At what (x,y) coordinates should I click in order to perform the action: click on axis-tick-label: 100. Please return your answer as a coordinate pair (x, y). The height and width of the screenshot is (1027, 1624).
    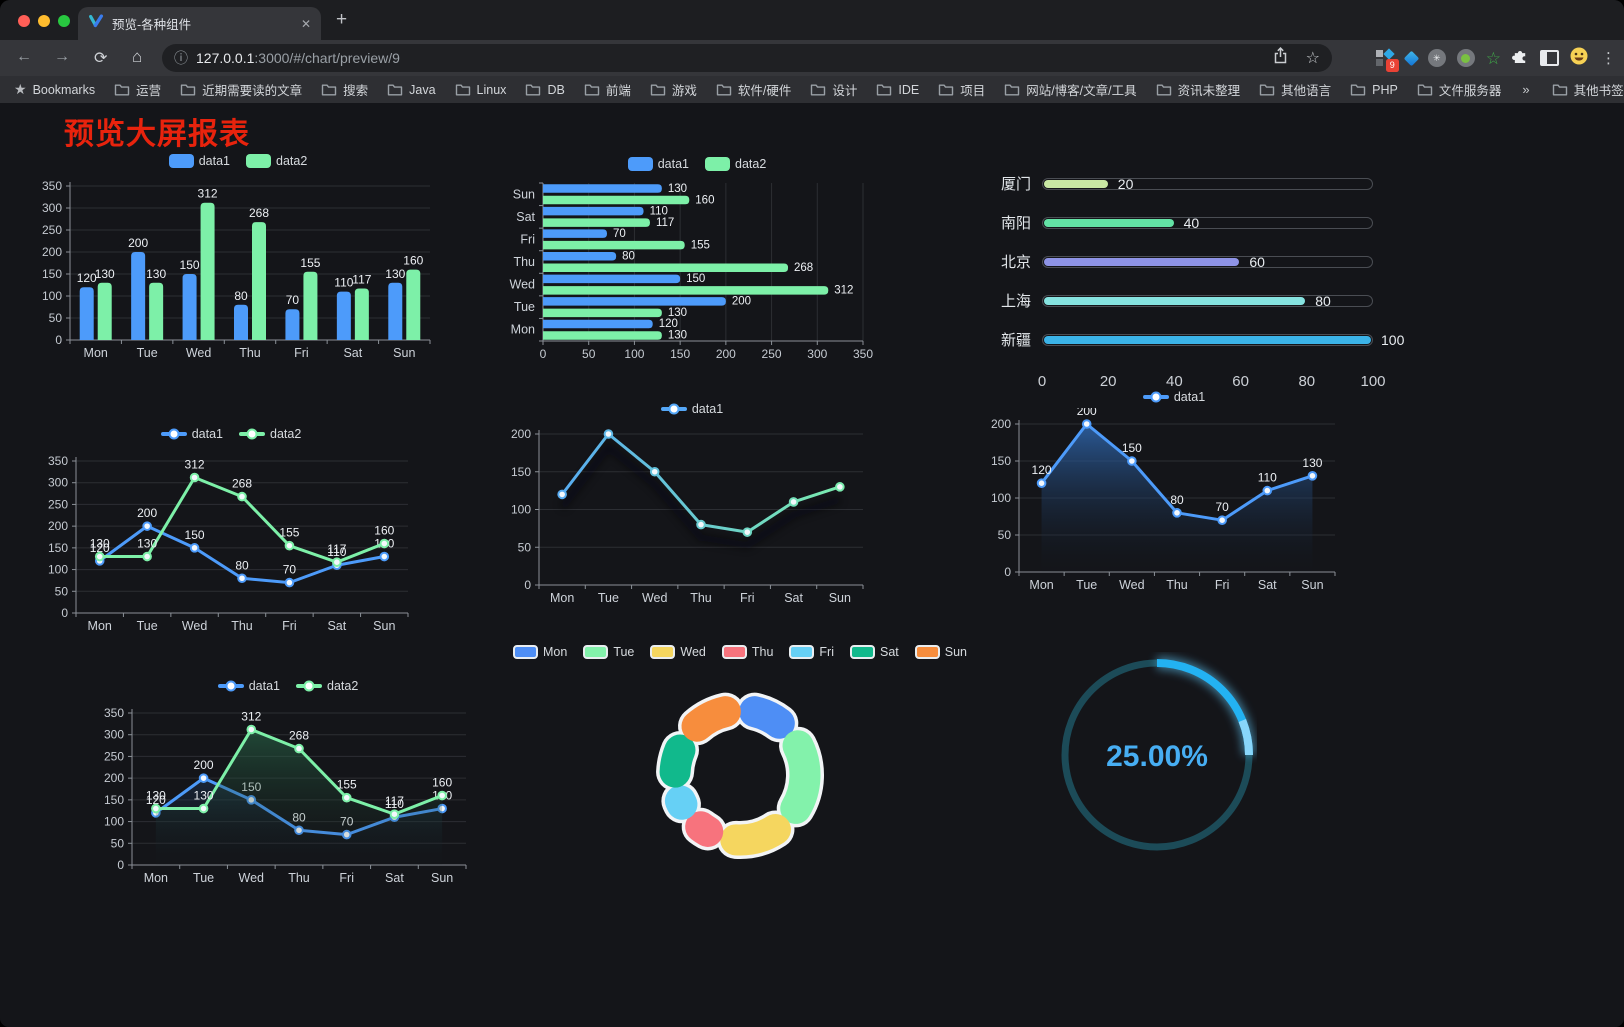
    Looking at the image, I should click on (1373, 381).